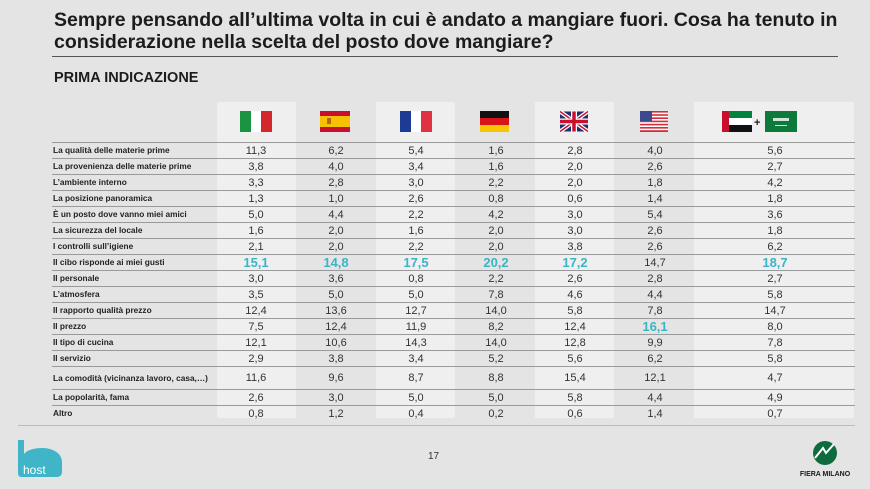 The height and width of the screenshot is (489, 870). Describe the element at coordinates (575, 294) in the screenshot. I see `table-cell: 4,6` at that location.